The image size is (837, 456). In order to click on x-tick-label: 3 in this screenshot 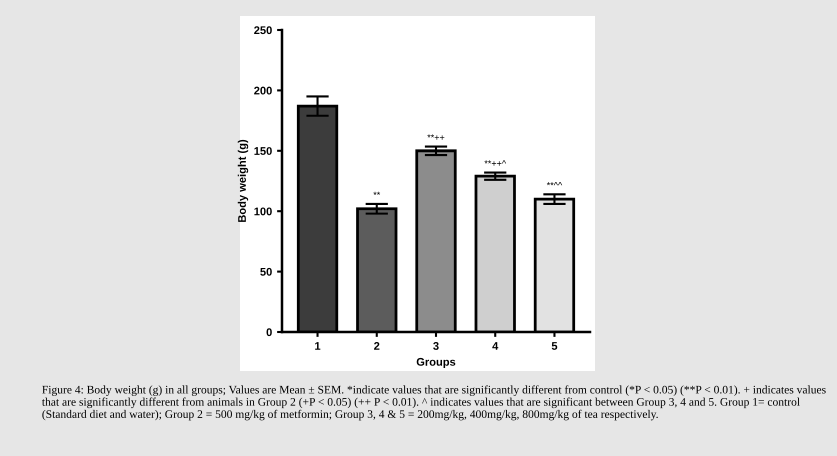, I will do `click(436, 346)`.